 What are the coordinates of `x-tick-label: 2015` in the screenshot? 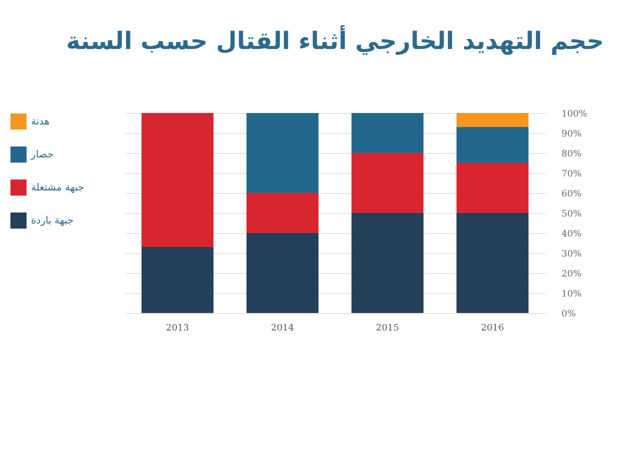 It's located at (388, 329).